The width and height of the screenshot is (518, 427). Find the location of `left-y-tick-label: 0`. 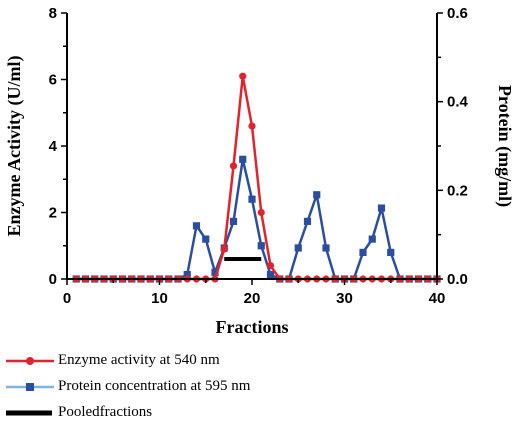

left-y-tick-label: 0 is located at coordinates (53, 279).